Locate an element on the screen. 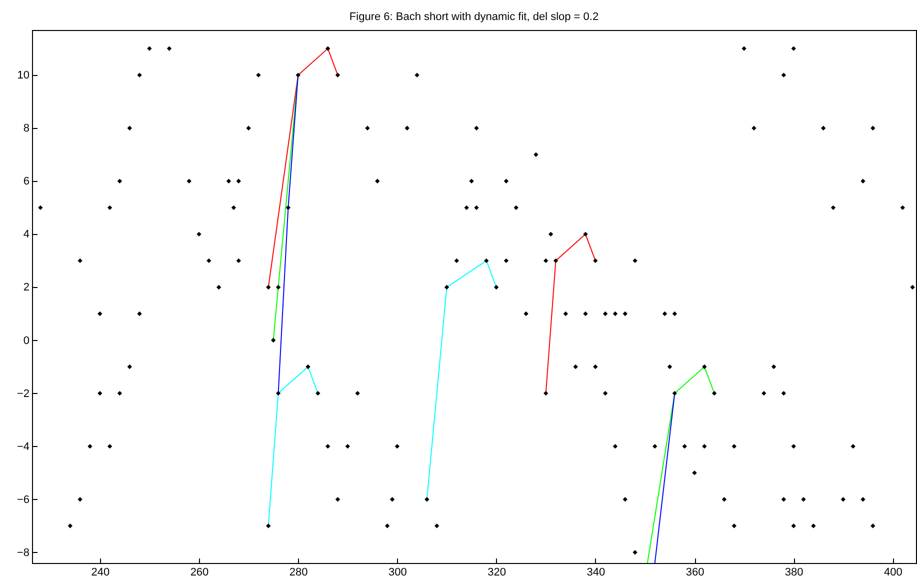  x-tick-label: 260 is located at coordinates (199, 572).